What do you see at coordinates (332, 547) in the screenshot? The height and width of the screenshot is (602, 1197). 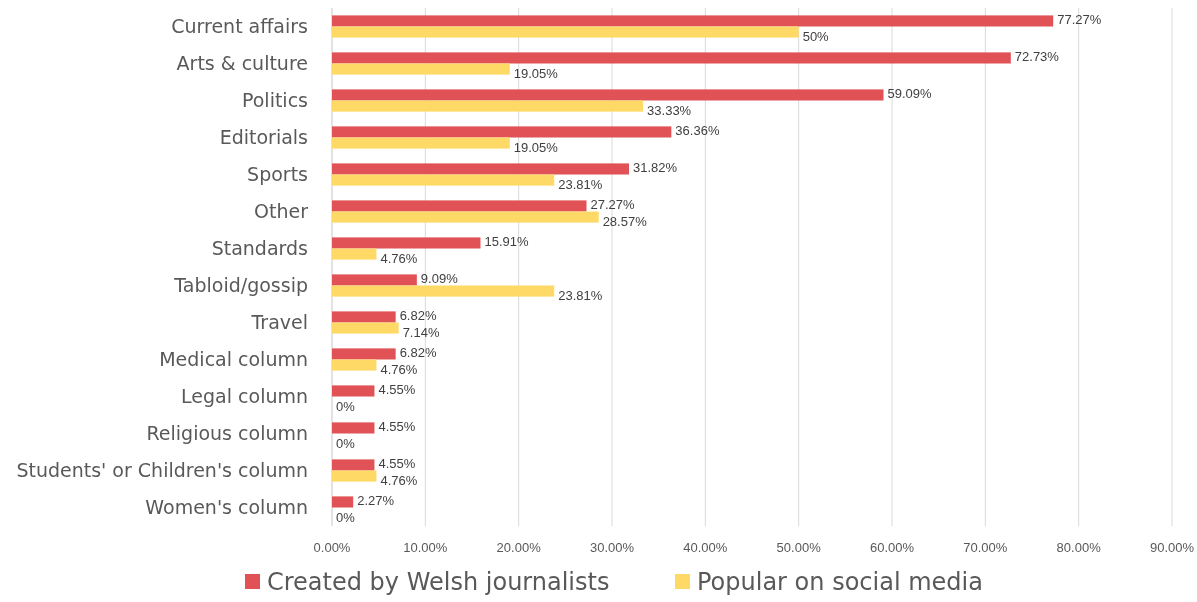 I see `x-tick-label: 0.00%` at bounding box center [332, 547].